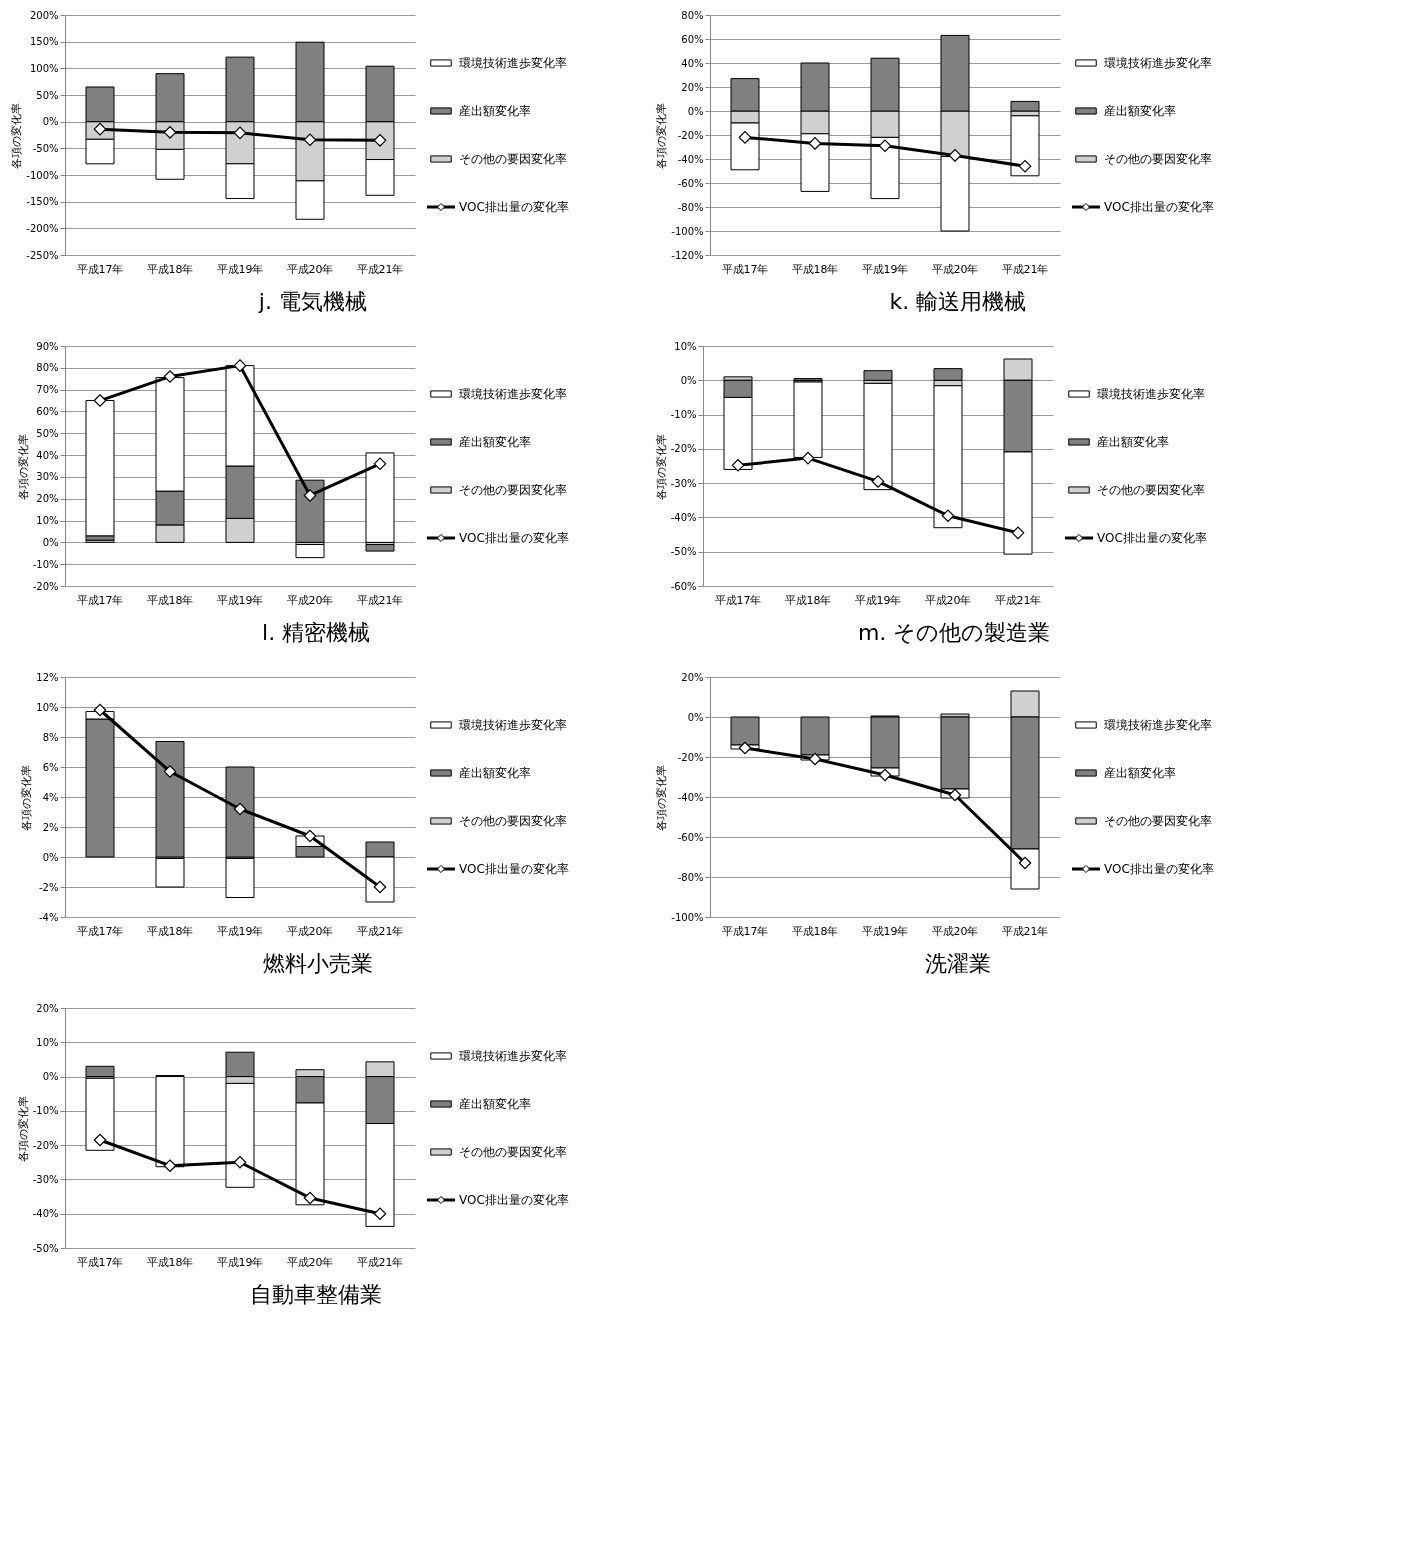 The height and width of the screenshot is (1544, 1417). What do you see at coordinates (50, 827) in the screenshot?
I see `y-tick-label: 2%` at bounding box center [50, 827].